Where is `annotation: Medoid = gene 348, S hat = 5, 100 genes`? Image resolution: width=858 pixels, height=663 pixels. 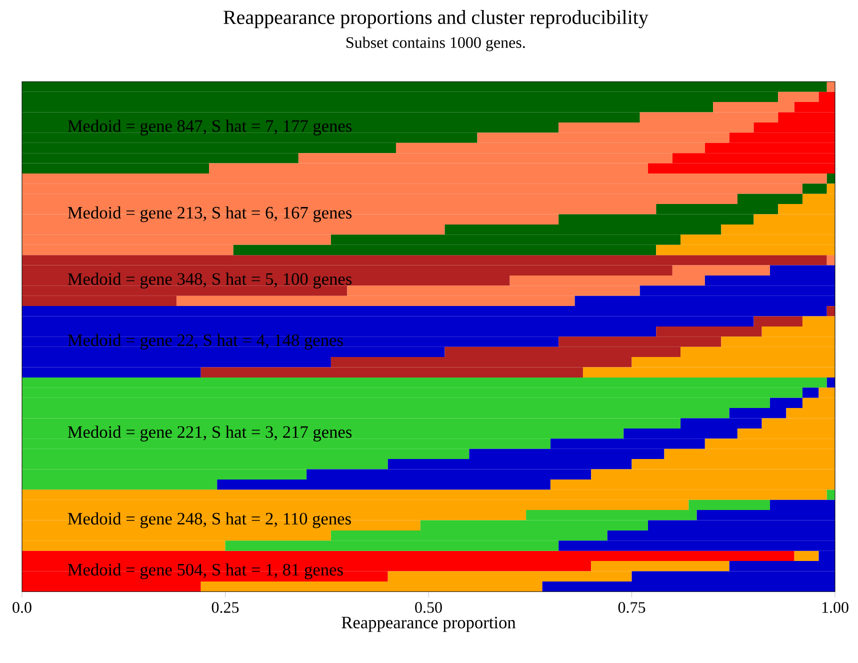 annotation: Medoid = gene 348, S hat = 5, 100 genes is located at coordinates (210, 280).